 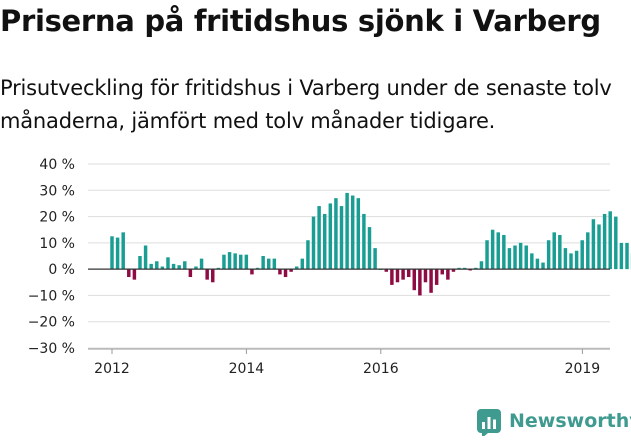 I want to click on y-tick-label: 30 %, so click(x=57, y=191).